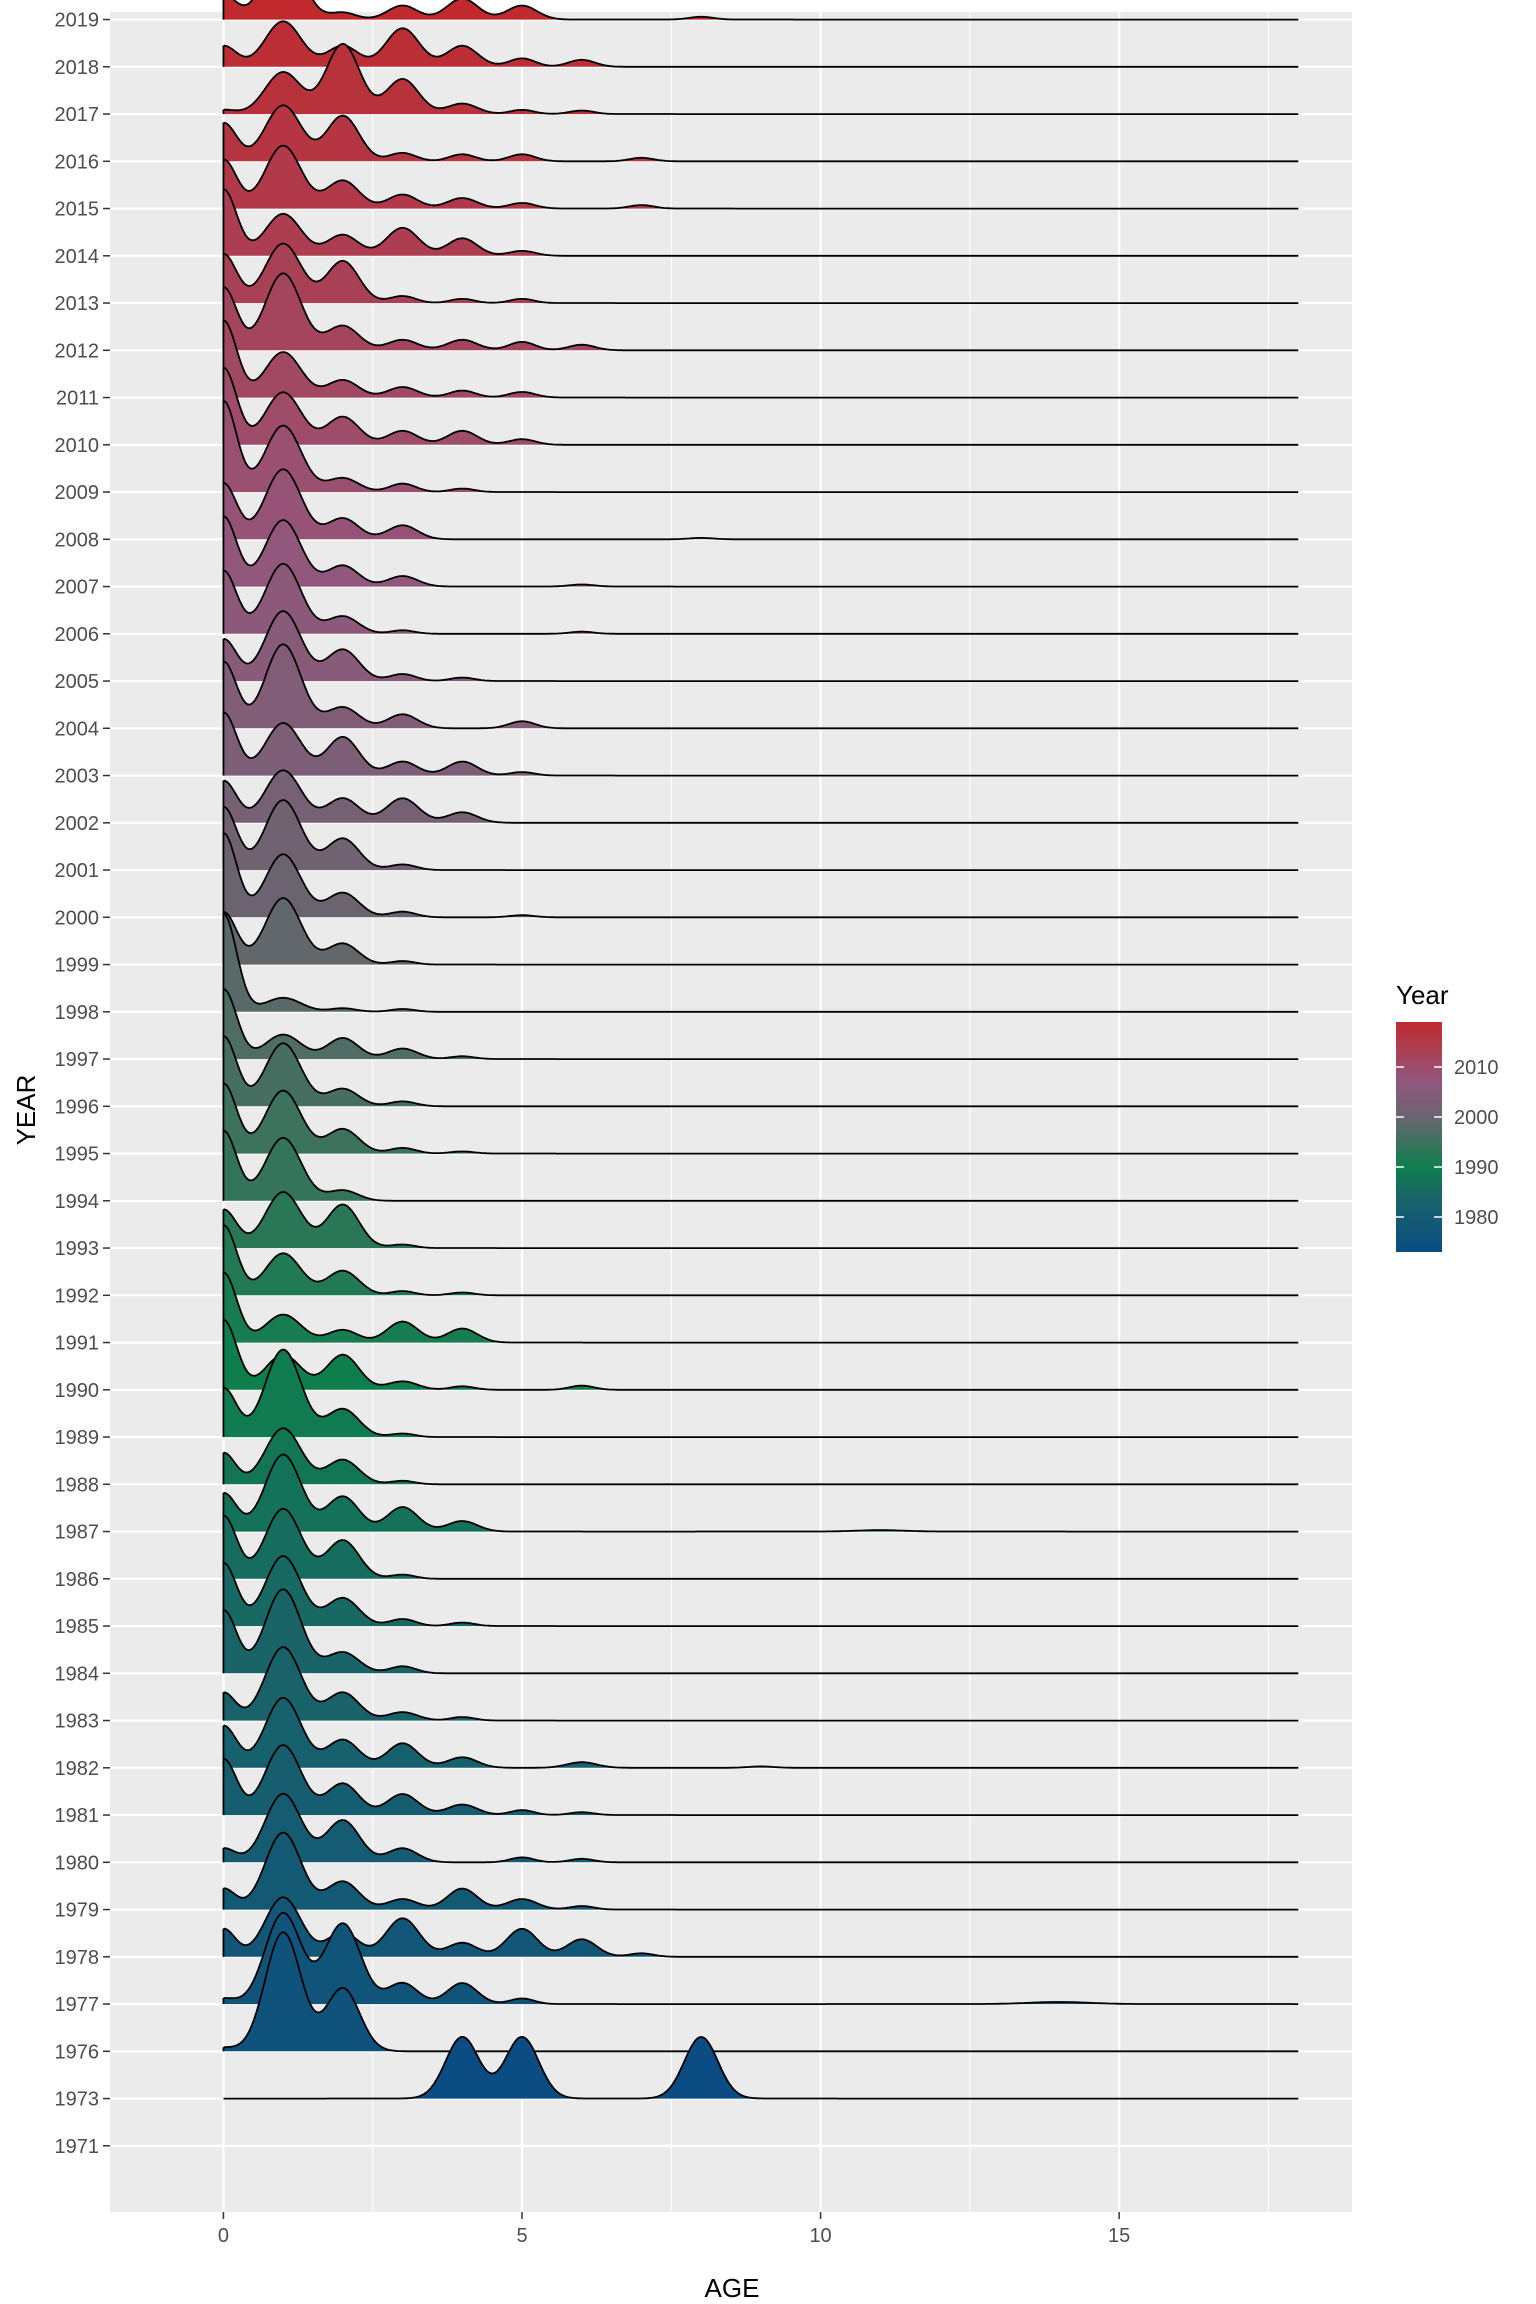 The image size is (1536, 2304). What do you see at coordinates (77, 1155) in the screenshot?
I see `y-tick-label: 1995` at bounding box center [77, 1155].